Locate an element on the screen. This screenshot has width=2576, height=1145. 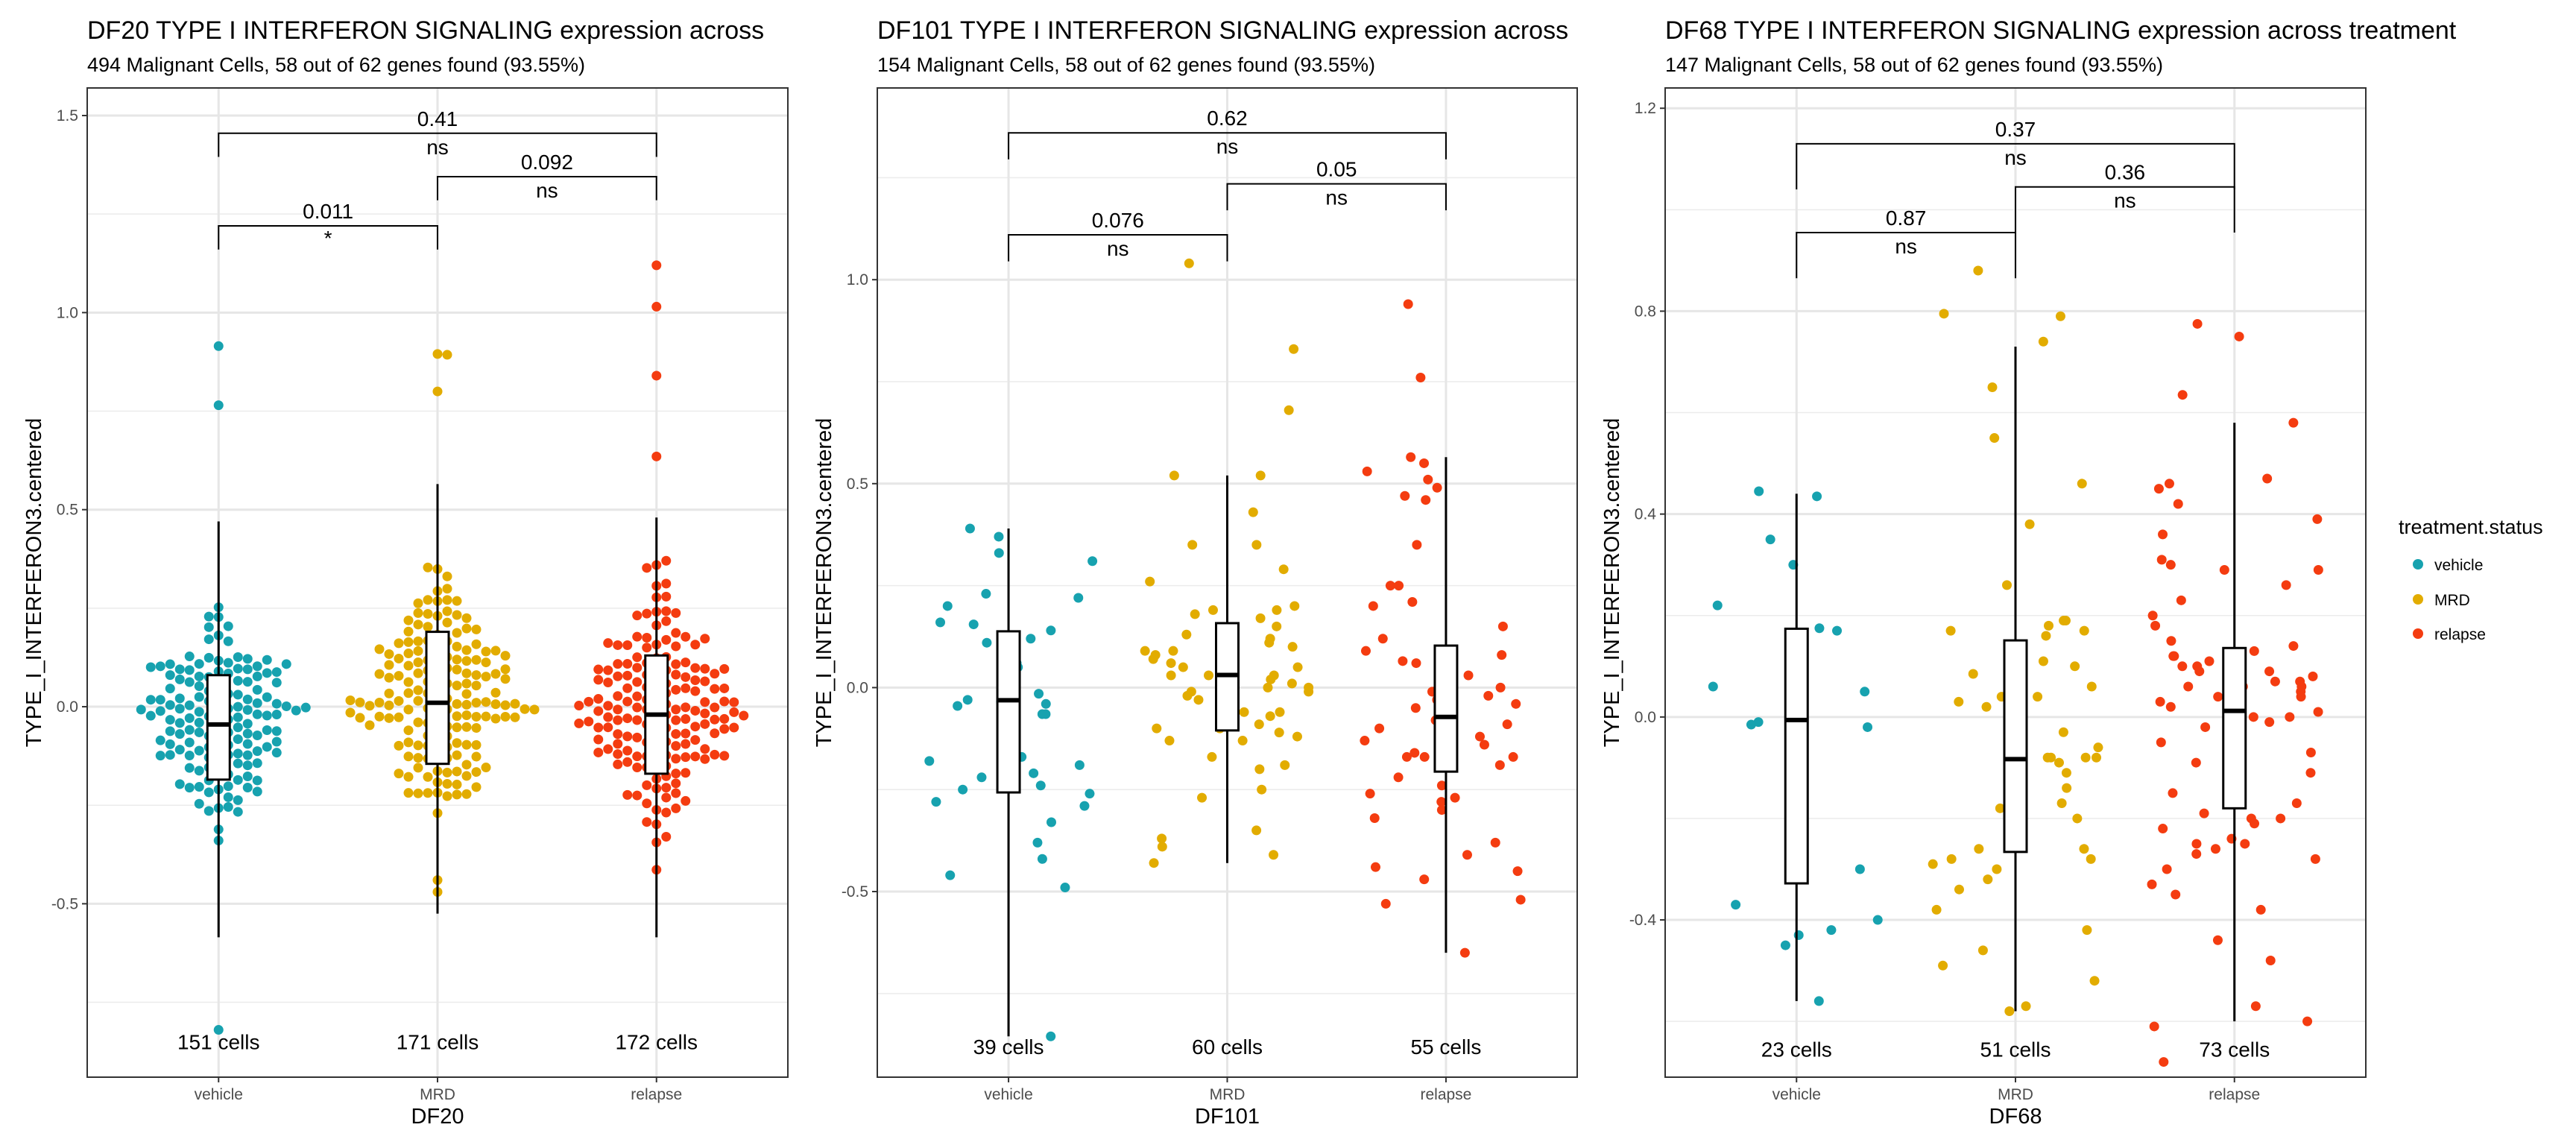
comparison-bracket: 0.87 ns is located at coordinates (1906, 242).